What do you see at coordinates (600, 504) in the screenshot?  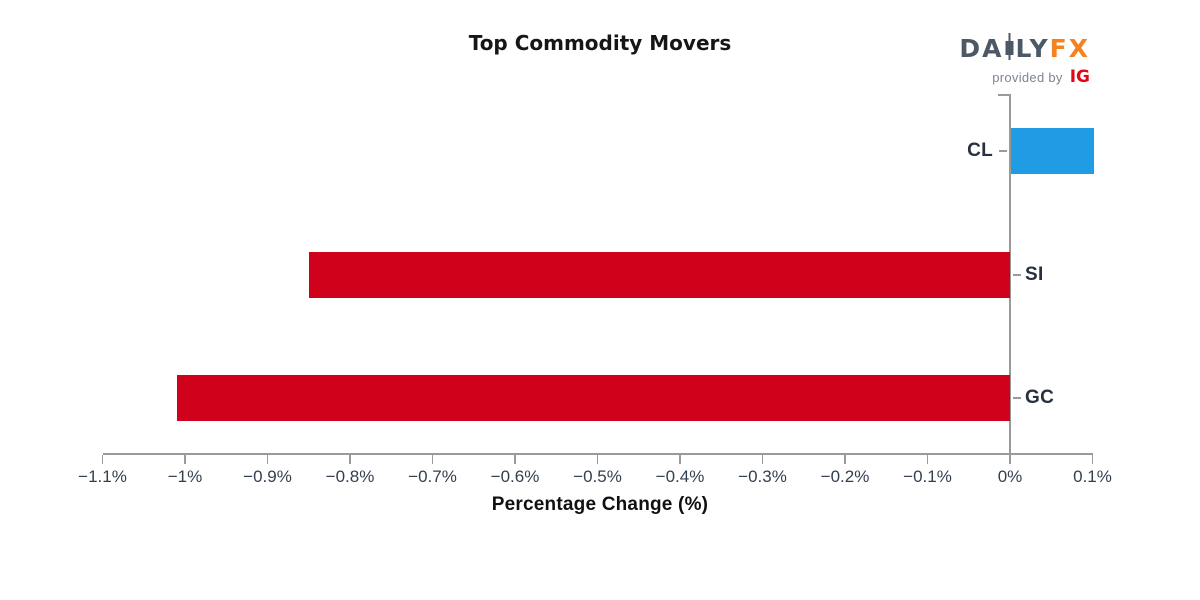 I see `x-axis-title: Percentage Change (%)` at bounding box center [600, 504].